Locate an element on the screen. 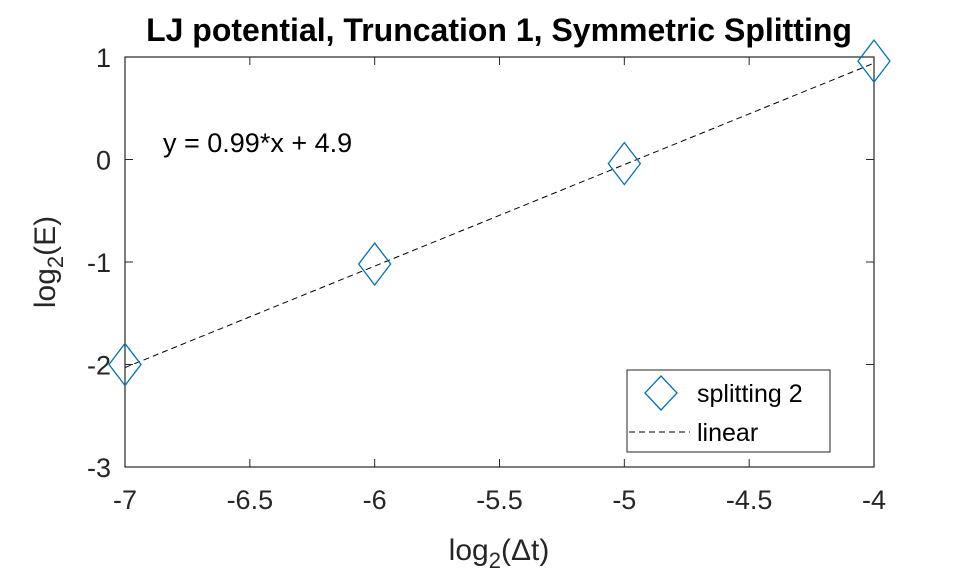 This screenshot has width=964, height=584. legend-box is located at coordinates (728, 411).